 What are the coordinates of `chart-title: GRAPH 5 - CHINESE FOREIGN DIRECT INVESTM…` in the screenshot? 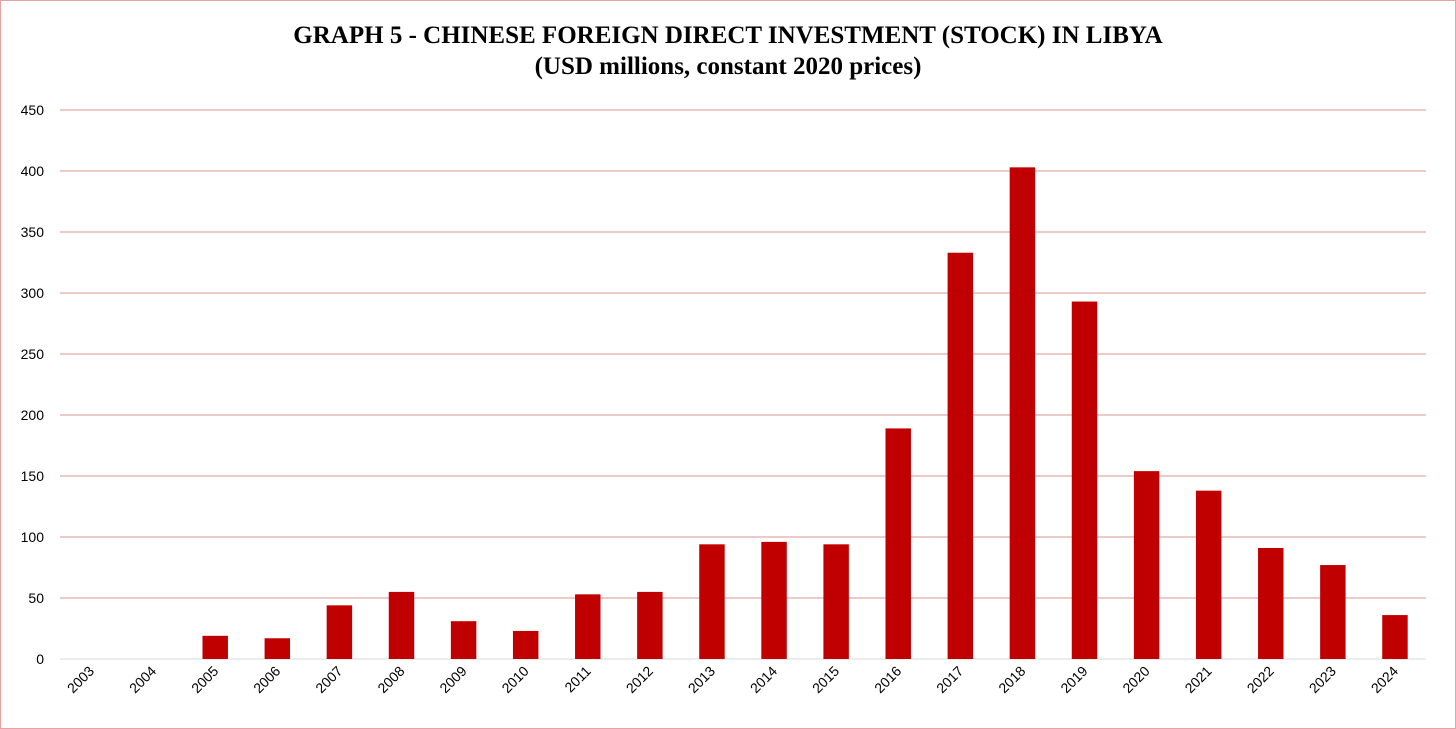 It's located at (728, 35).